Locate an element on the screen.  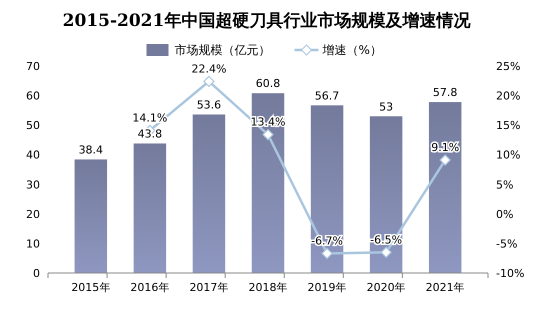
data-label: 57.8 is located at coordinates (445, 93).